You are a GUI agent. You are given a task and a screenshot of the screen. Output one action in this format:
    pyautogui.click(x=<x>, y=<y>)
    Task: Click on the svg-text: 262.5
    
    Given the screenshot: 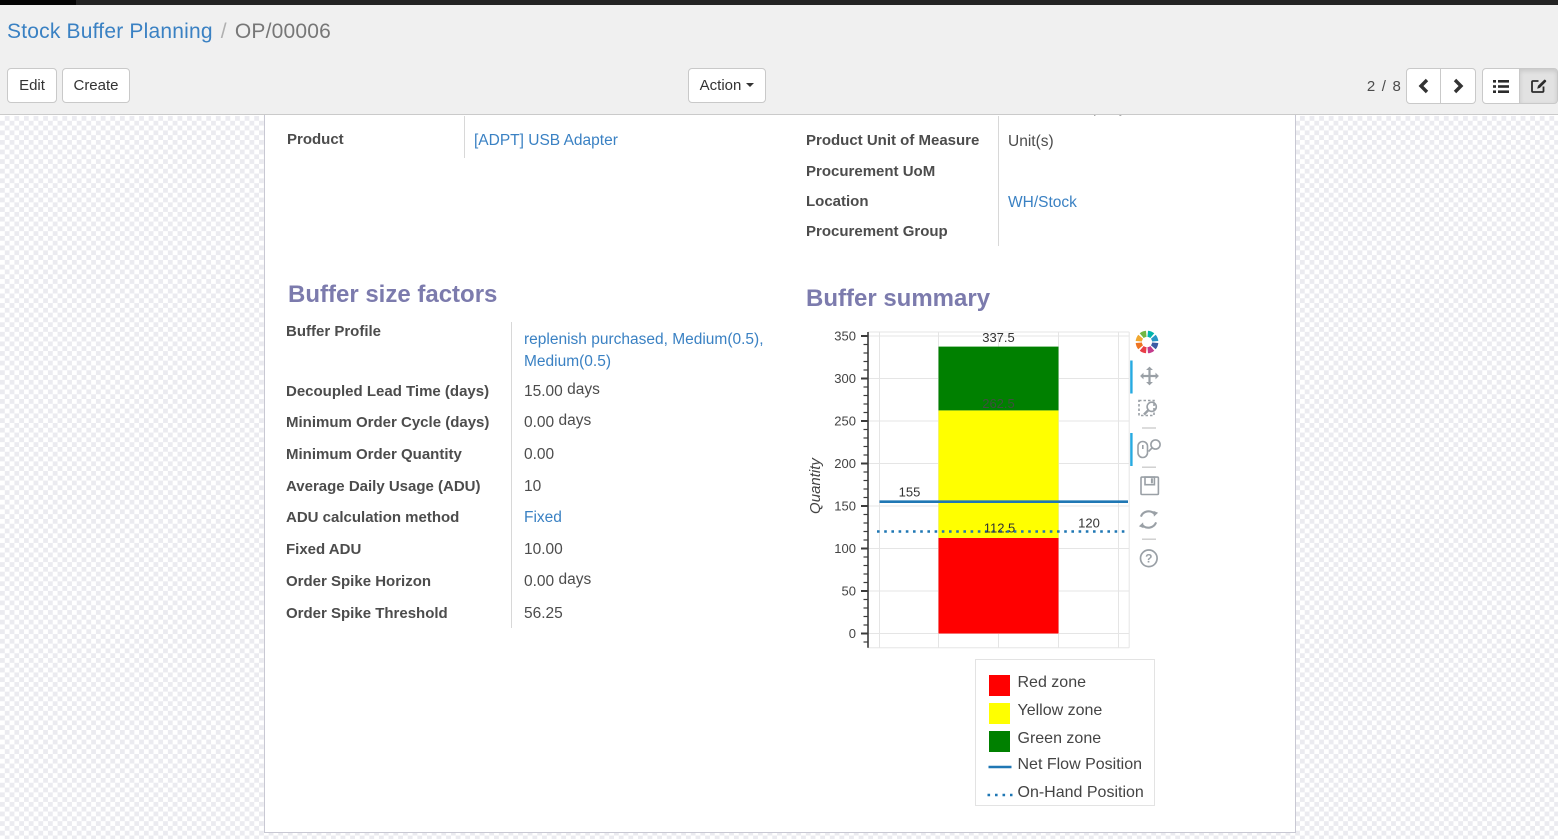 What is the action you would take?
    pyautogui.click(x=998, y=403)
    